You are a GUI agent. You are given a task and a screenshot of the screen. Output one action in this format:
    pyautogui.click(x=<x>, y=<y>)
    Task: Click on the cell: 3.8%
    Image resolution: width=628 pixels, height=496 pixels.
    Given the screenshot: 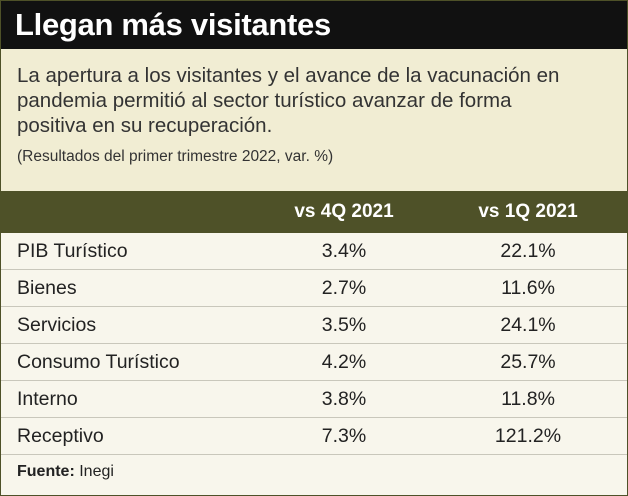 What is the action you would take?
    pyautogui.click(x=344, y=399)
    